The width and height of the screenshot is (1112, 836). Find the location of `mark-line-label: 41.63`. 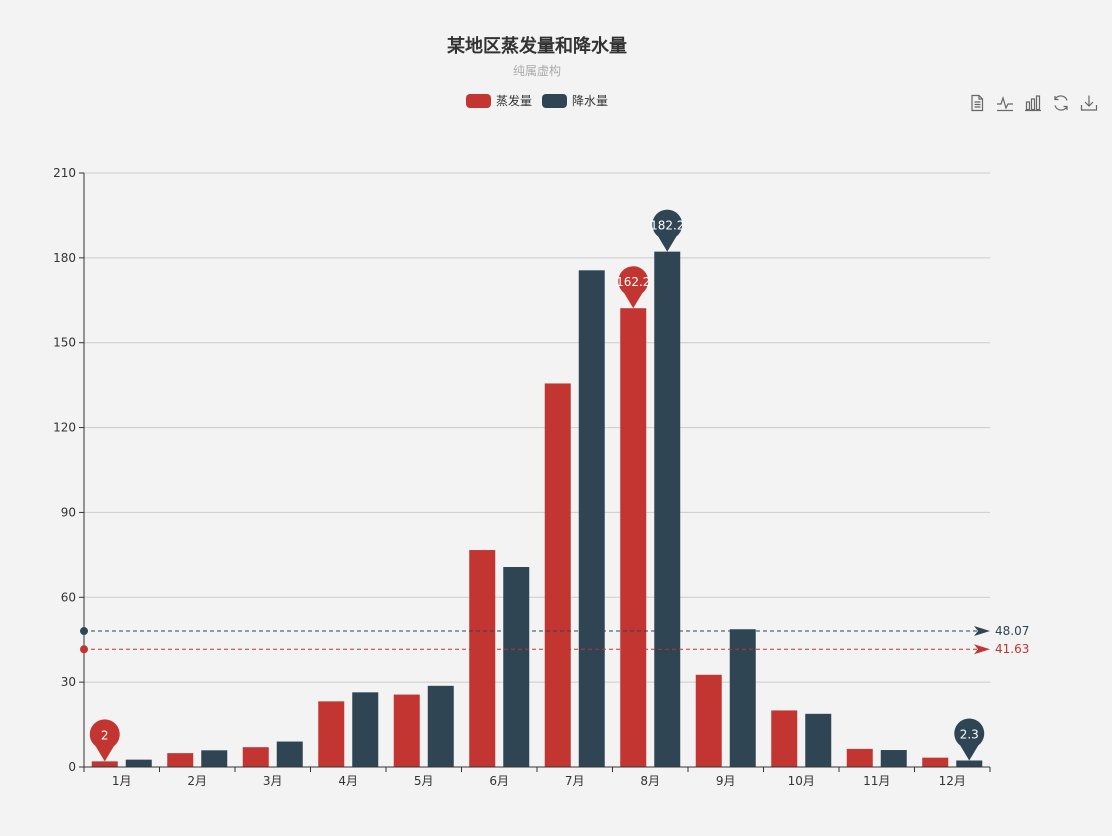

mark-line-label: 41.63 is located at coordinates (1012, 649).